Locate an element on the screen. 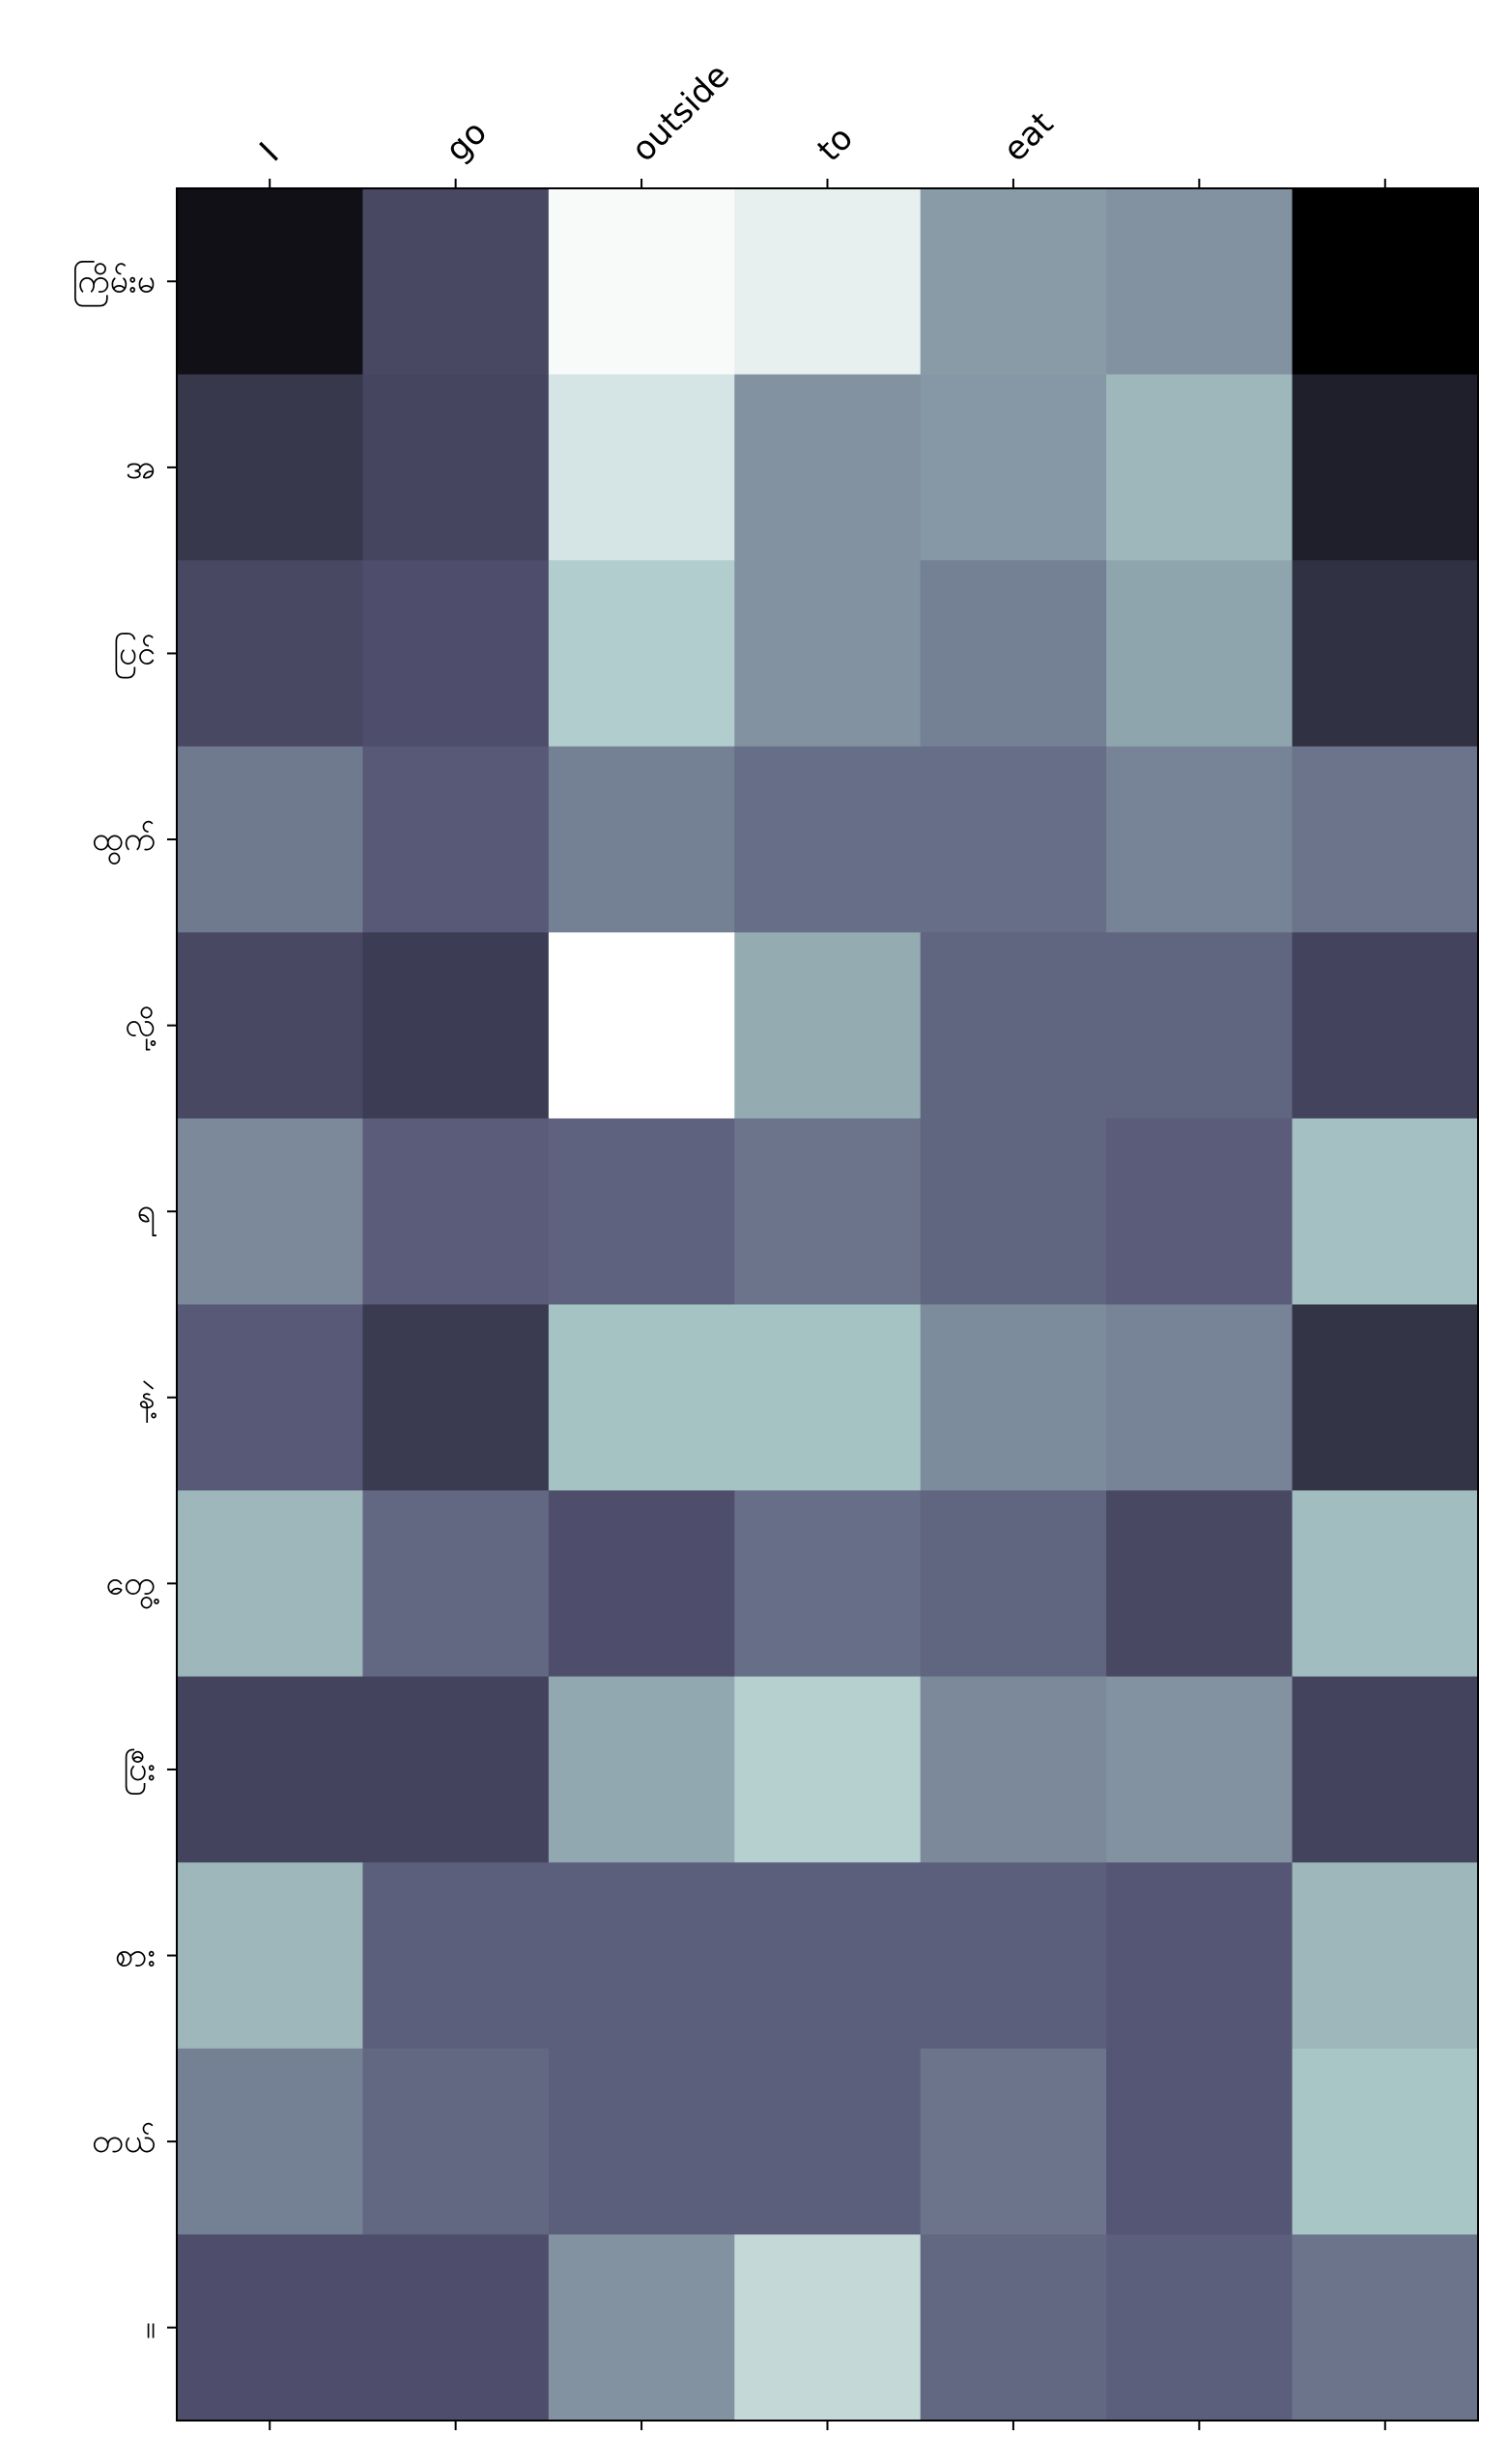 The height and width of the screenshot is (2464, 1508). y-tick-label: ကြိမ်းမ is located at coordinates (114, 284).